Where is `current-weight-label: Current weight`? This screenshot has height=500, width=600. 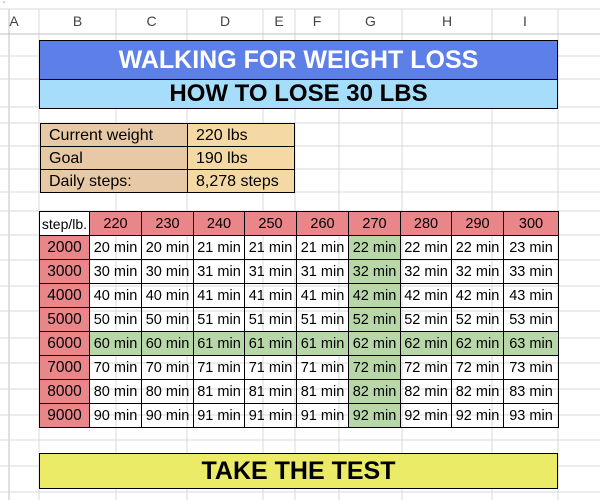 current-weight-label: Current weight is located at coordinates (114, 135).